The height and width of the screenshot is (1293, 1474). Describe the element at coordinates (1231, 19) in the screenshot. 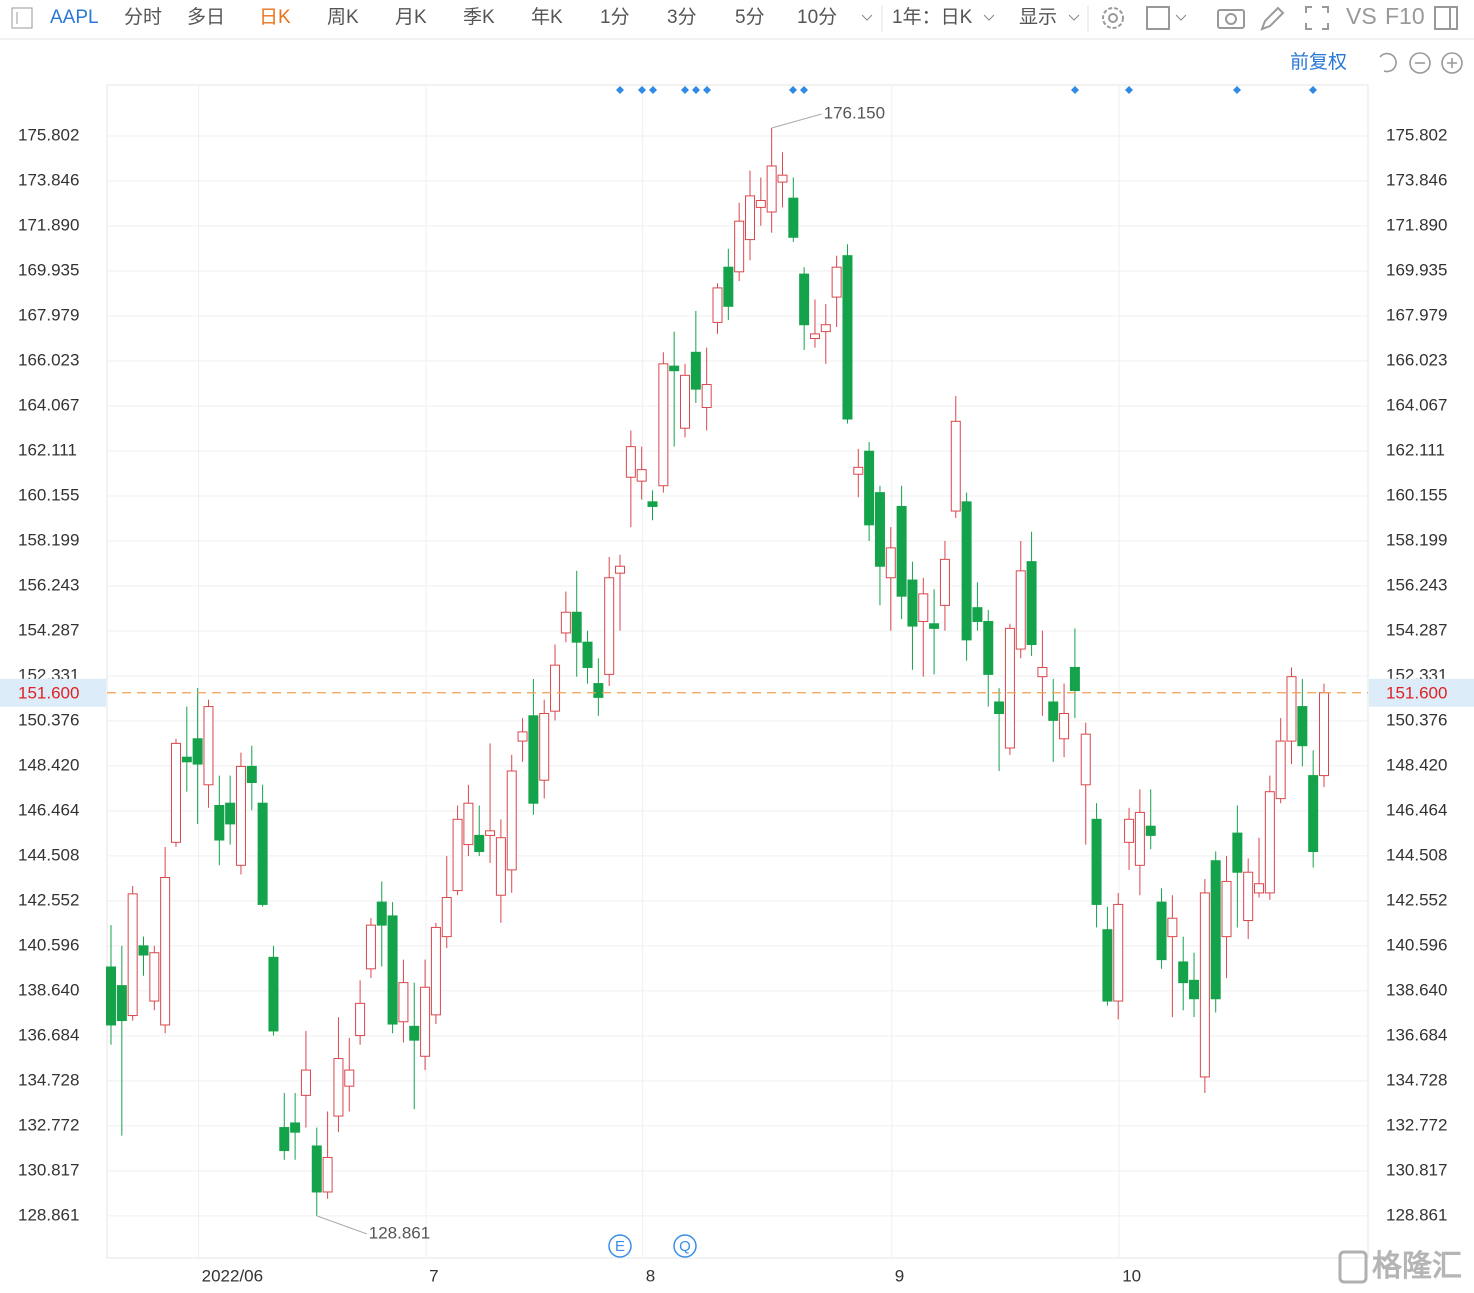

I see `camera-icon` at that location.